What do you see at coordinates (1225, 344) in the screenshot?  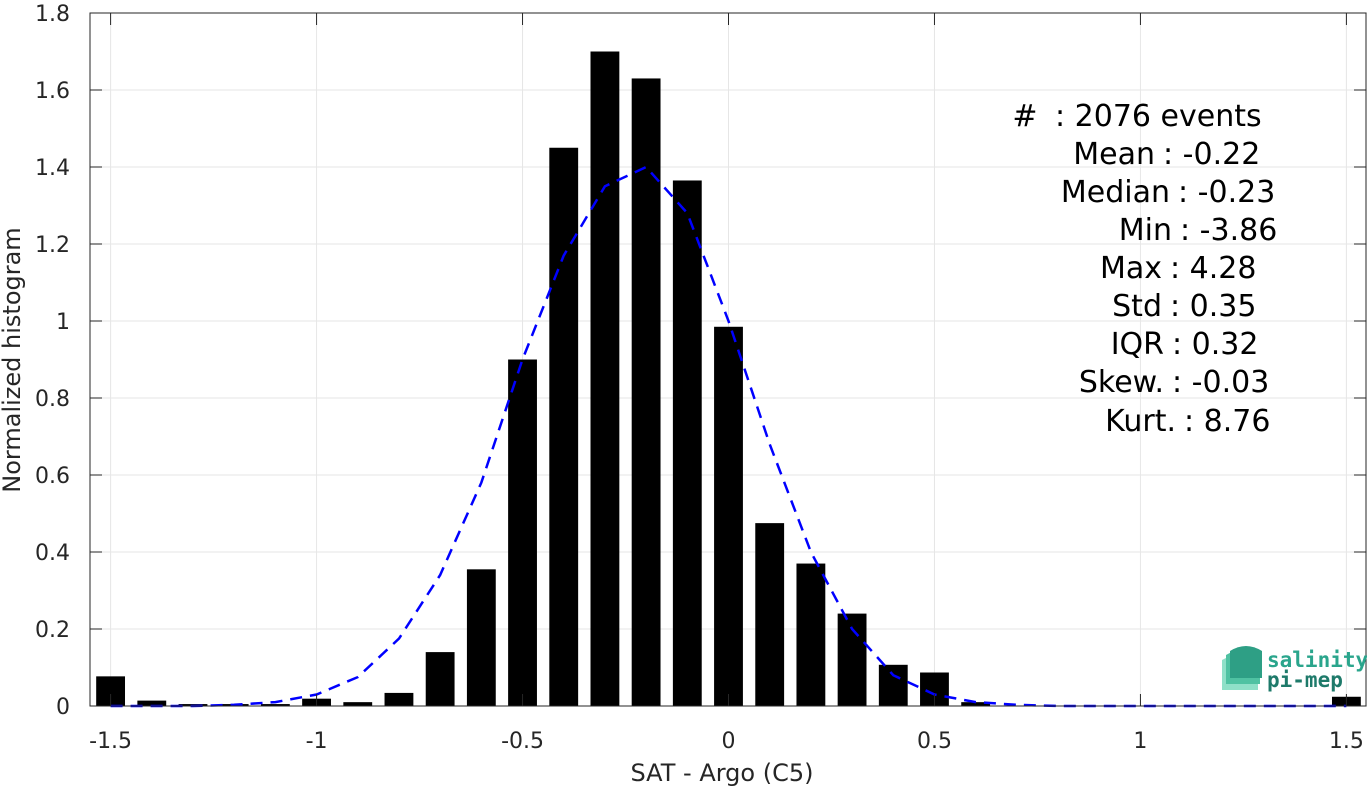 I see `stat-value: 0.32` at bounding box center [1225, 344].